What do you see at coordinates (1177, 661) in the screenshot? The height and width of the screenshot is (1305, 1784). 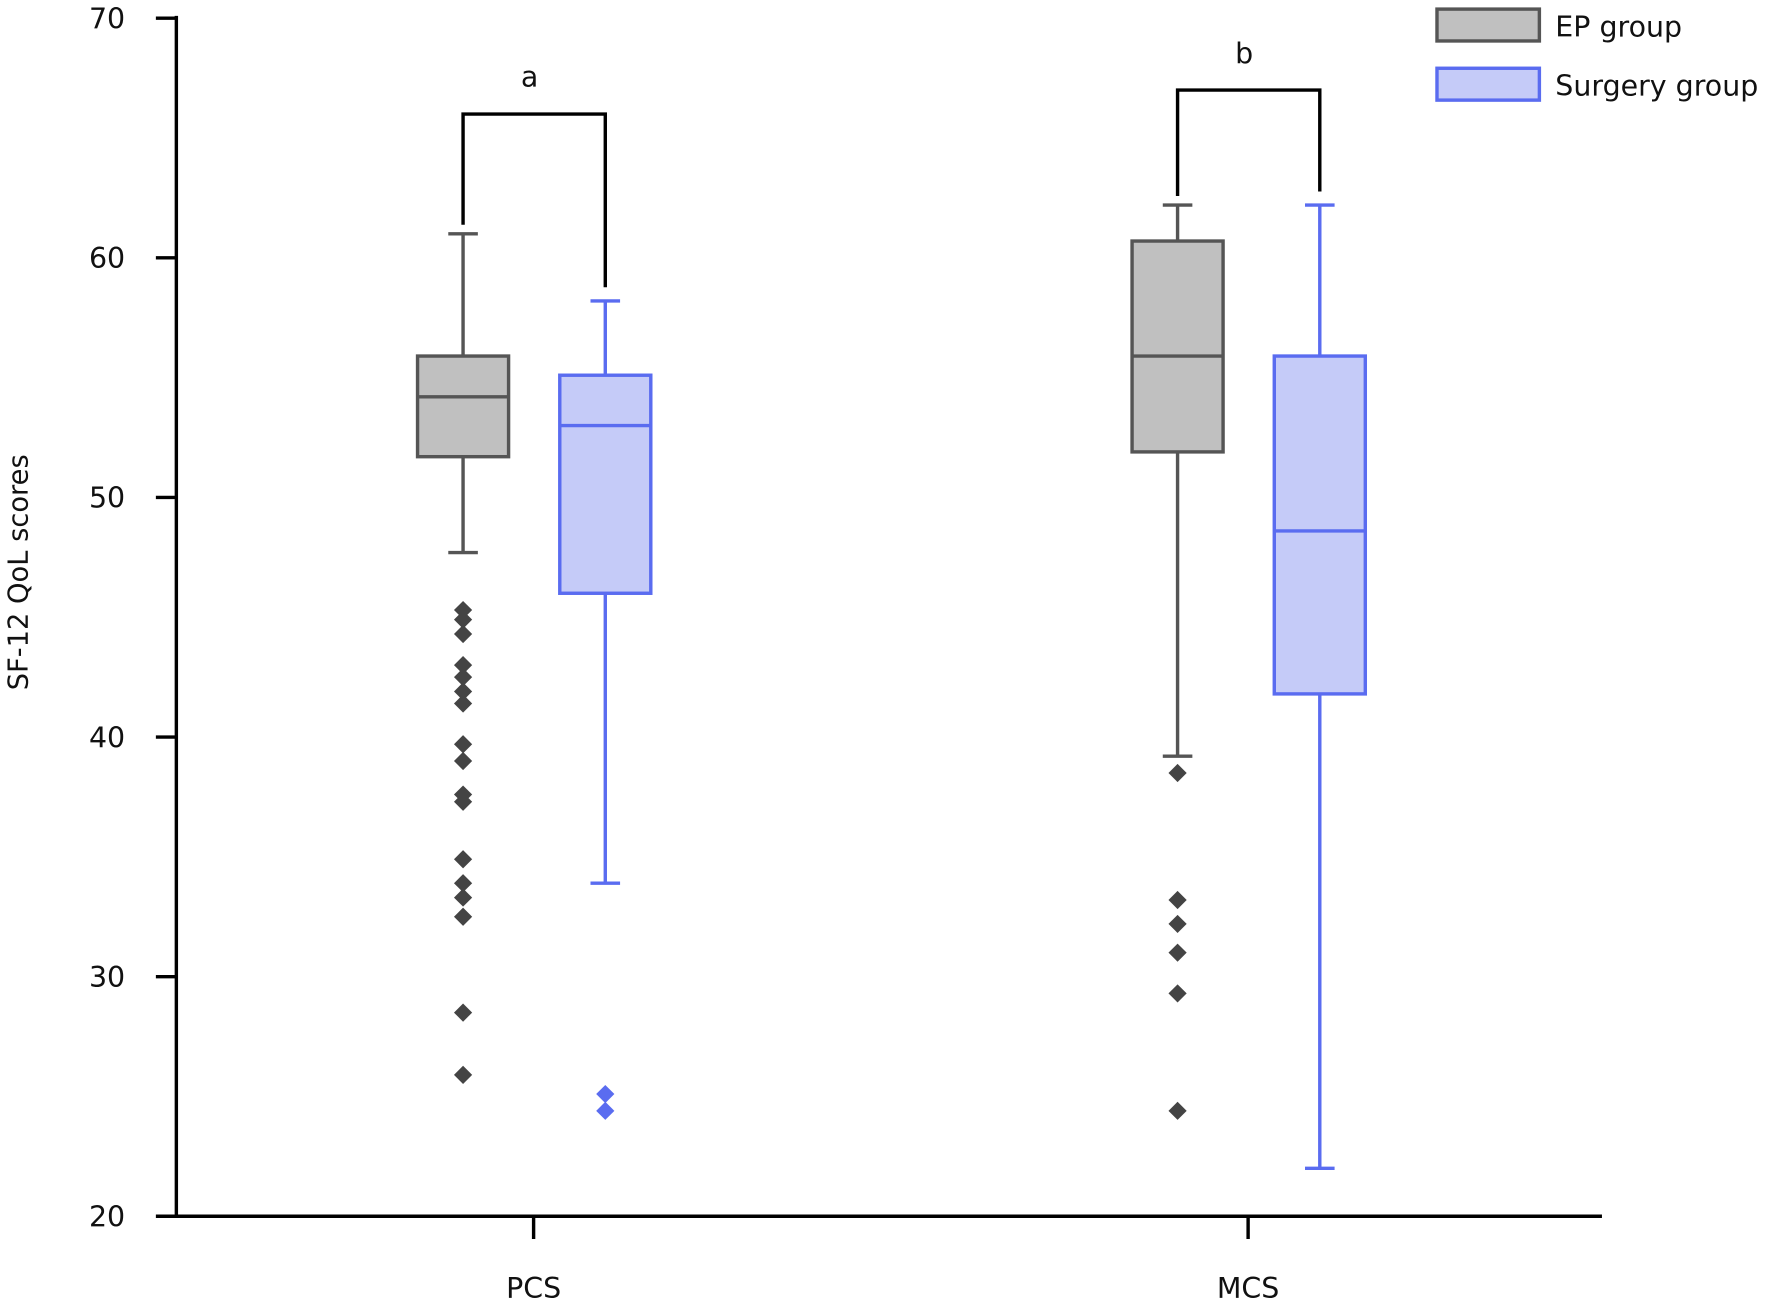 I see `box-ep-group-mcs` at bounding box center [1177, 661].